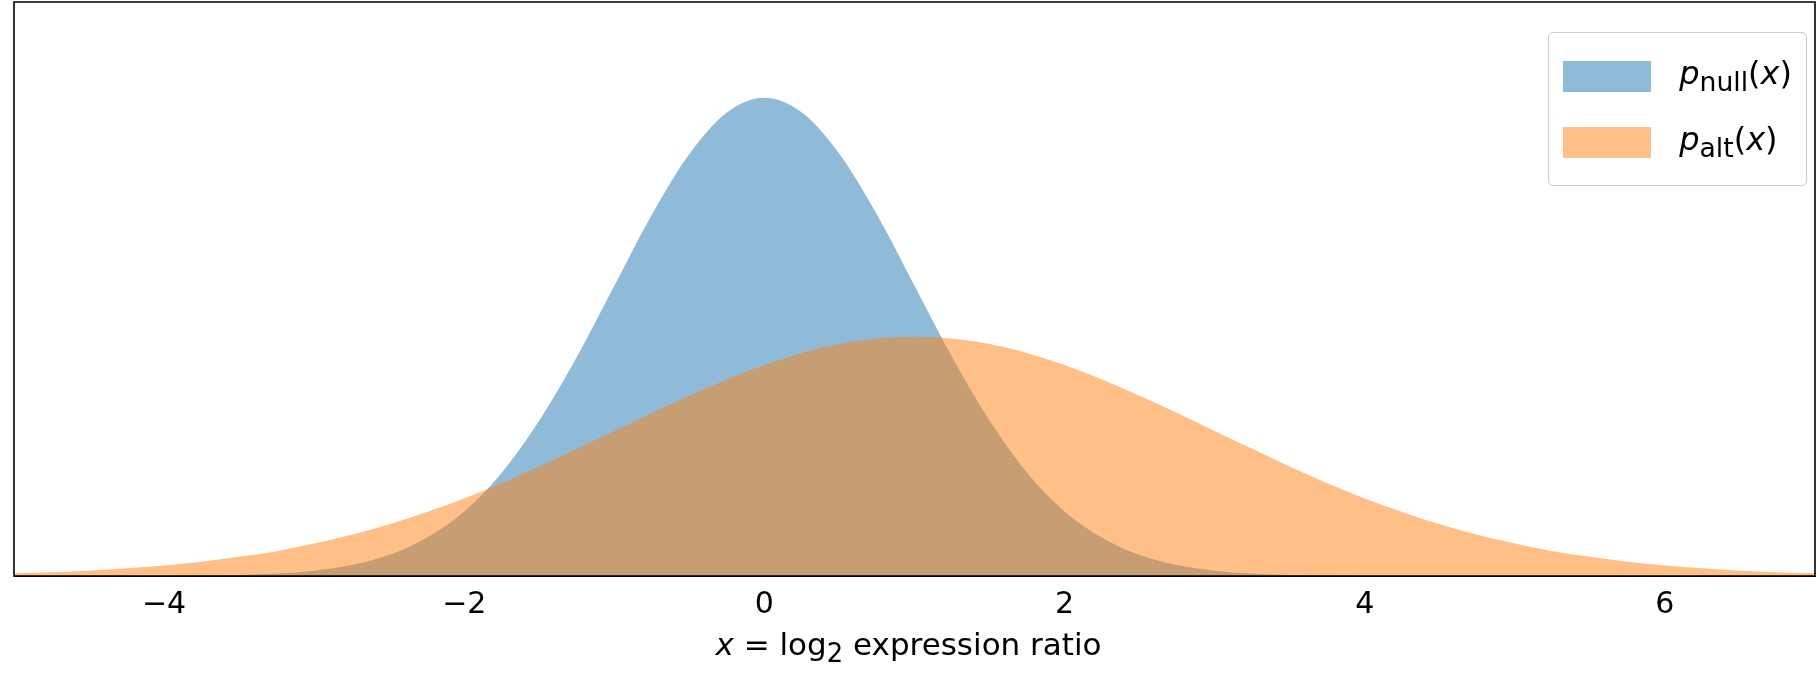 This screenshot has width=1817, height=681. What do you see at coordinates (1365, 602) in the screenshot?
I see `x-tick-label: 4` at bounding box center [1365, 602].